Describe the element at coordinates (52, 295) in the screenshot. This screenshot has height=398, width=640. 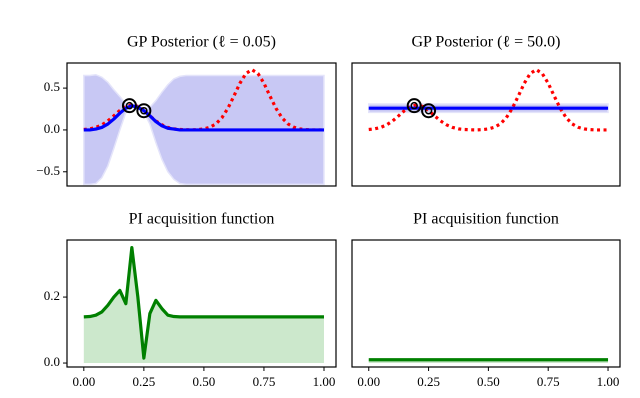
I see `y-tick-label: 0.2` at that location.